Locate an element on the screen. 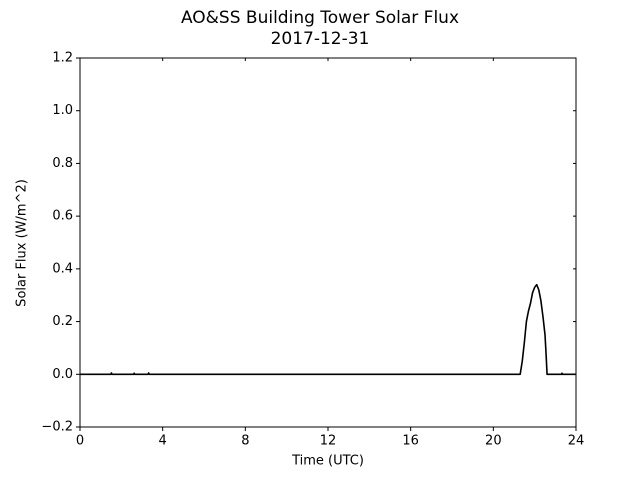  x-axis-label: Time (UTC) is located at coordinates (327, 461).